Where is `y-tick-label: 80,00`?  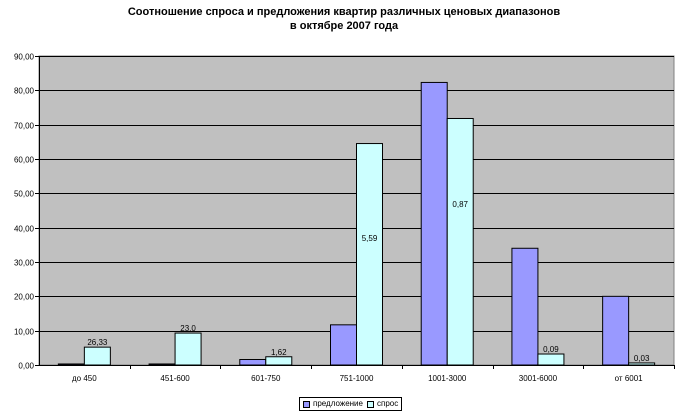 y-tick-label: 80,00 is located at coordinates (24, 91).